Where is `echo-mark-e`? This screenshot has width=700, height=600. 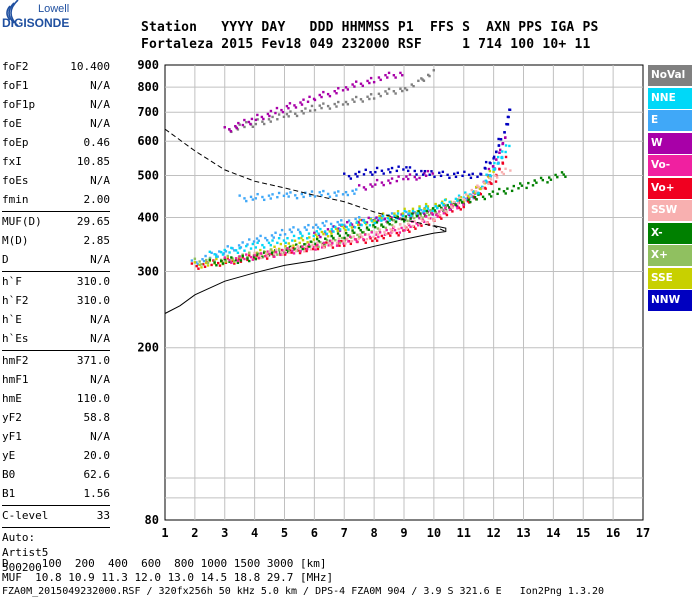 echo-mark-e is located at coordinates (326, 221).